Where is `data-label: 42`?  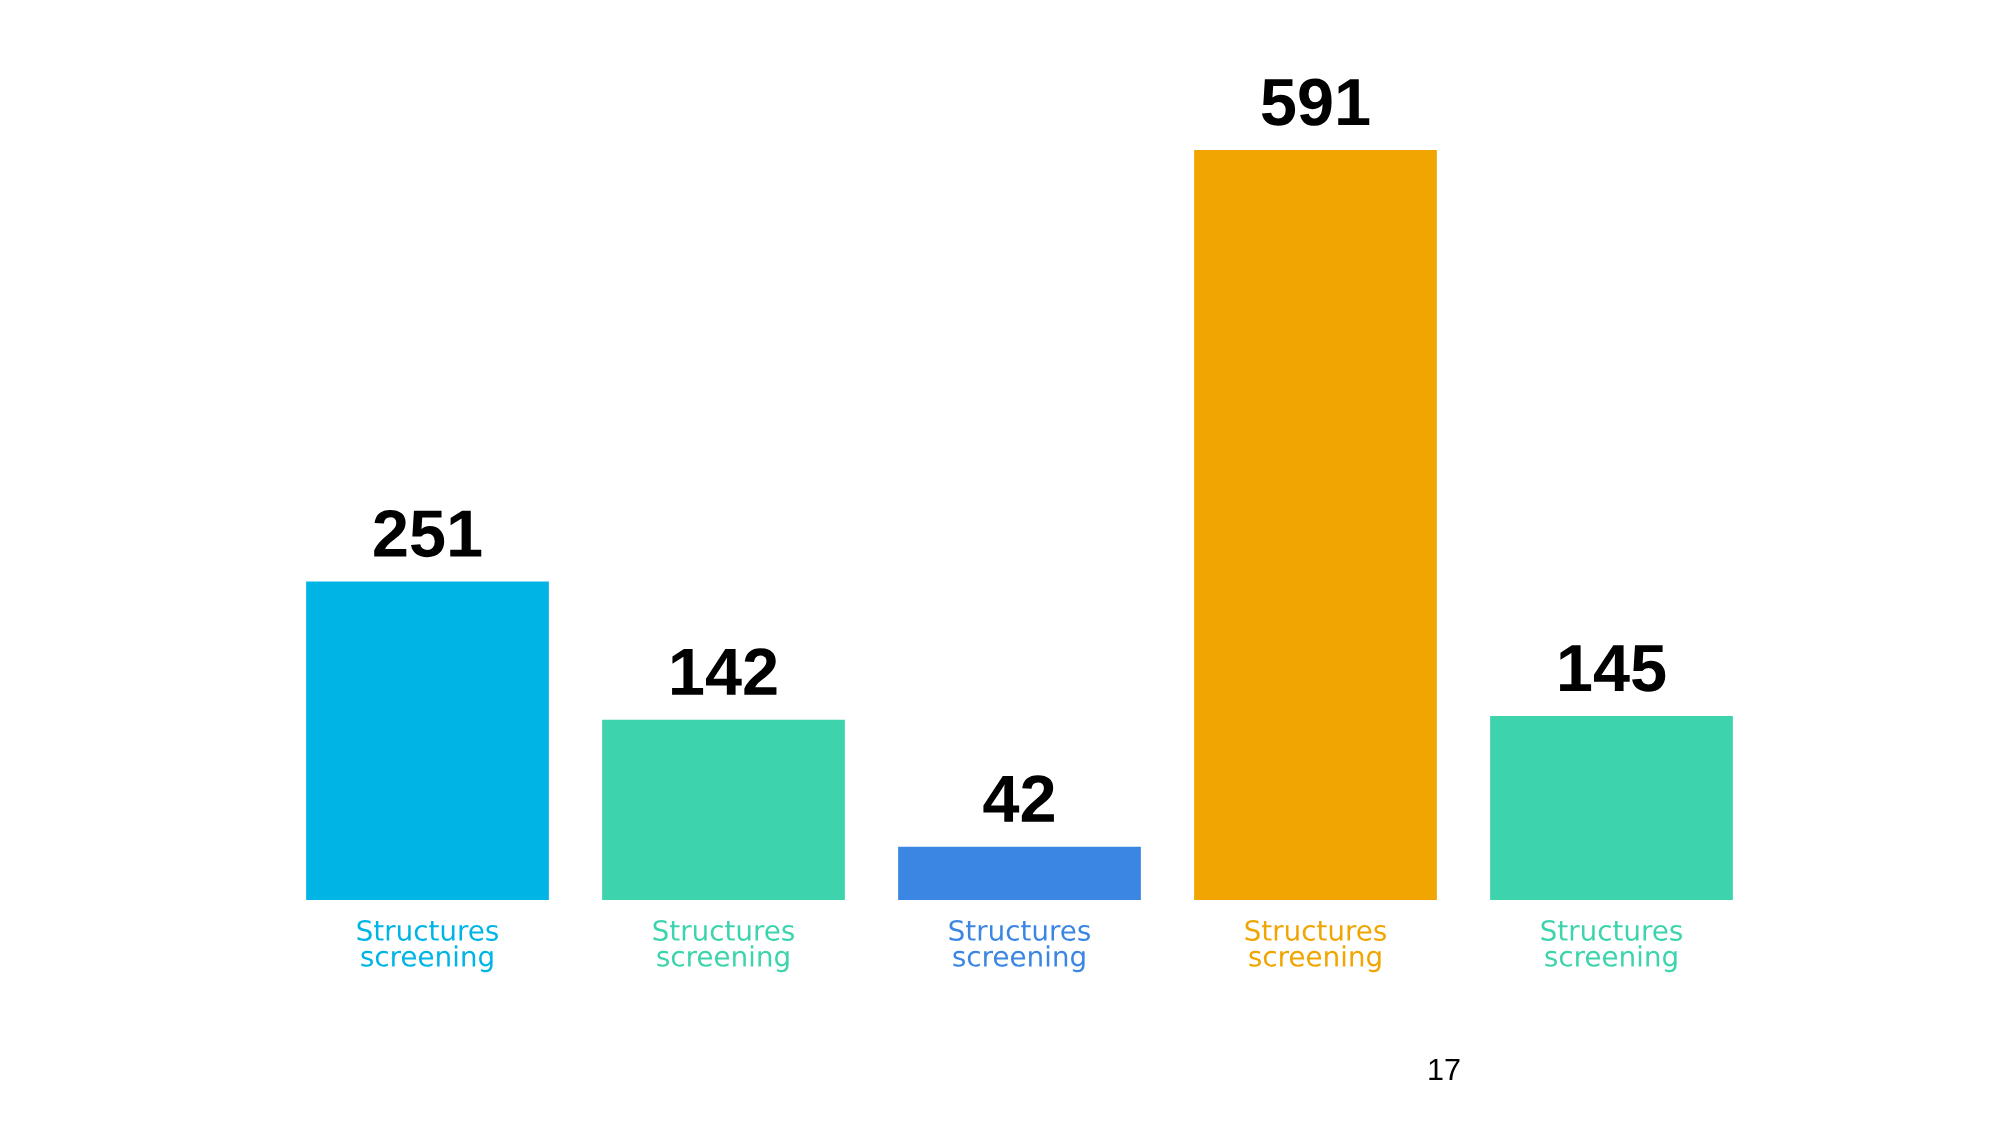 data-label: 42 is located at coordinates (1018, 798).